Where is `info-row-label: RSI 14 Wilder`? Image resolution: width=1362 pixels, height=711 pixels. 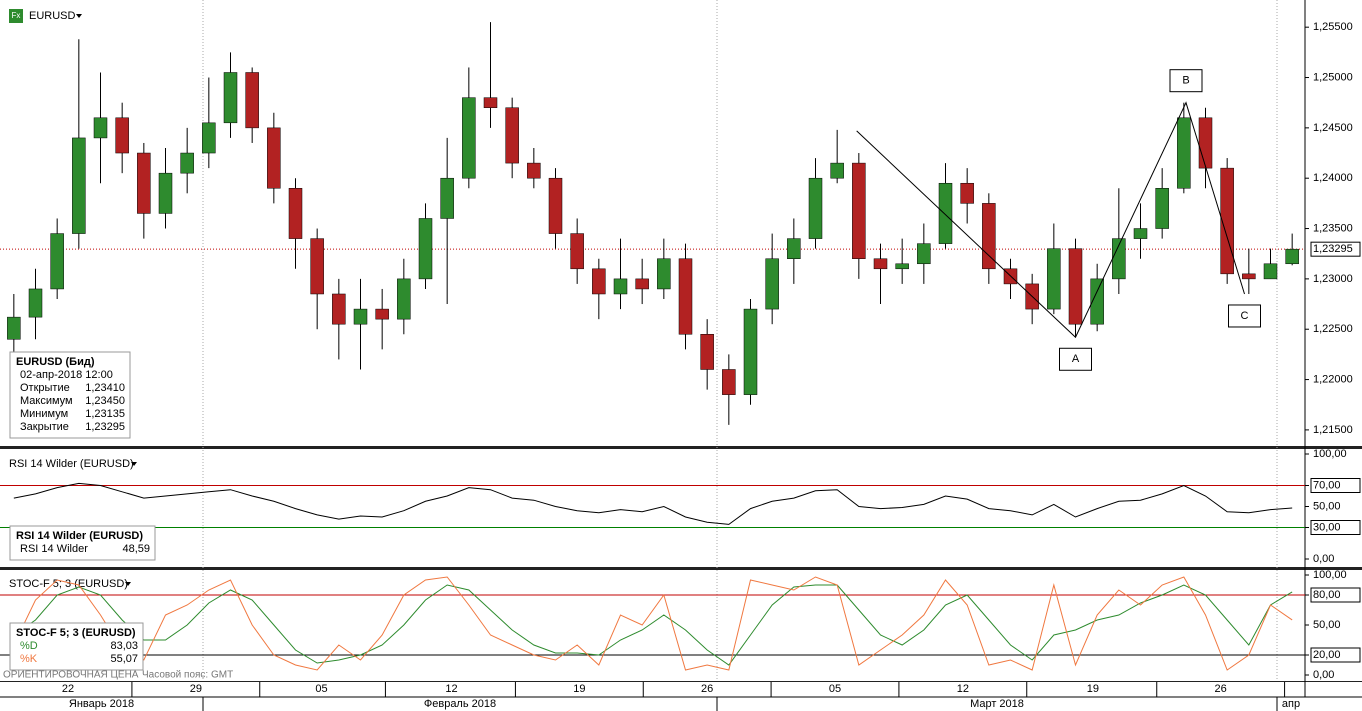 info-row-label: RSI 14 Wilder is located at coordinates (54, 549).